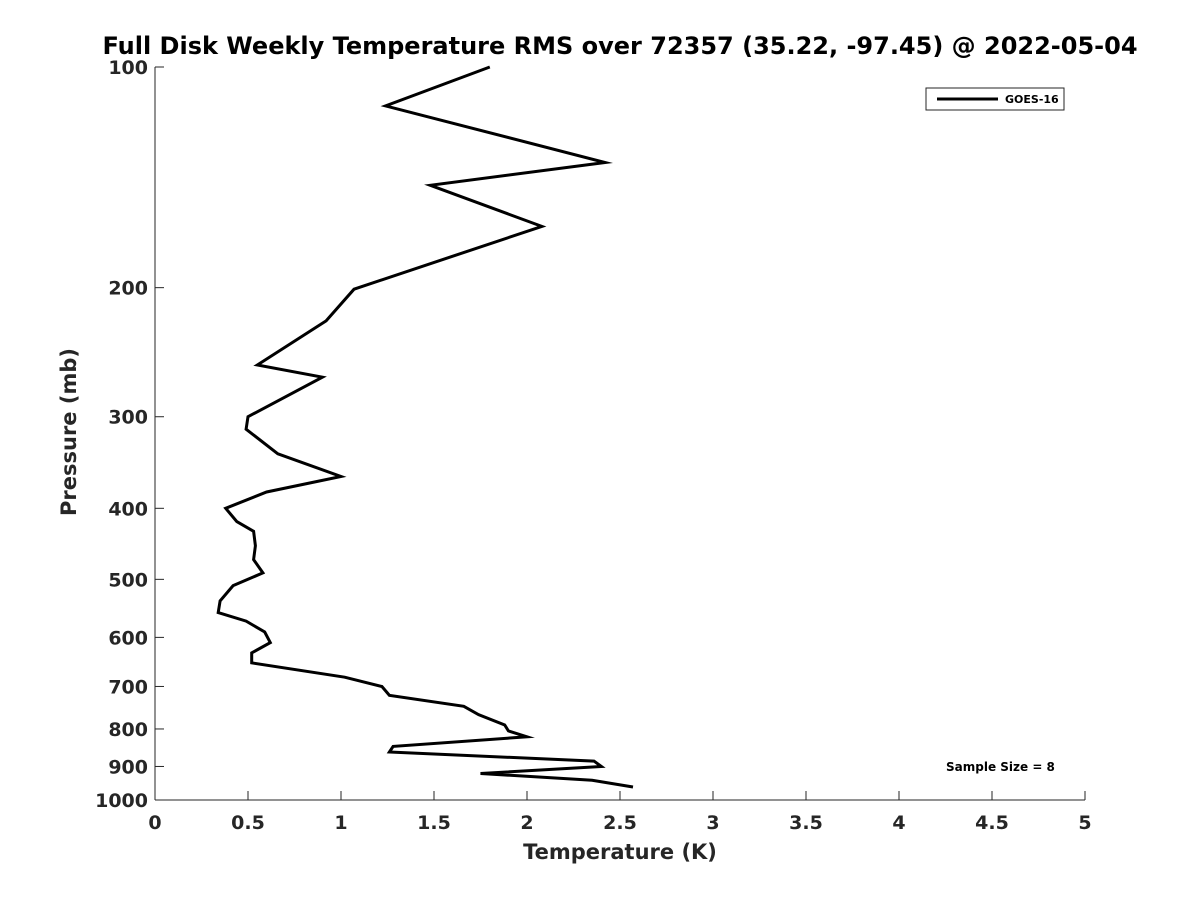  What do you see at coordinates (806, 823) in the screenshot?
I see `x-tick-label: 3.5` at bounding box center [806, 823].